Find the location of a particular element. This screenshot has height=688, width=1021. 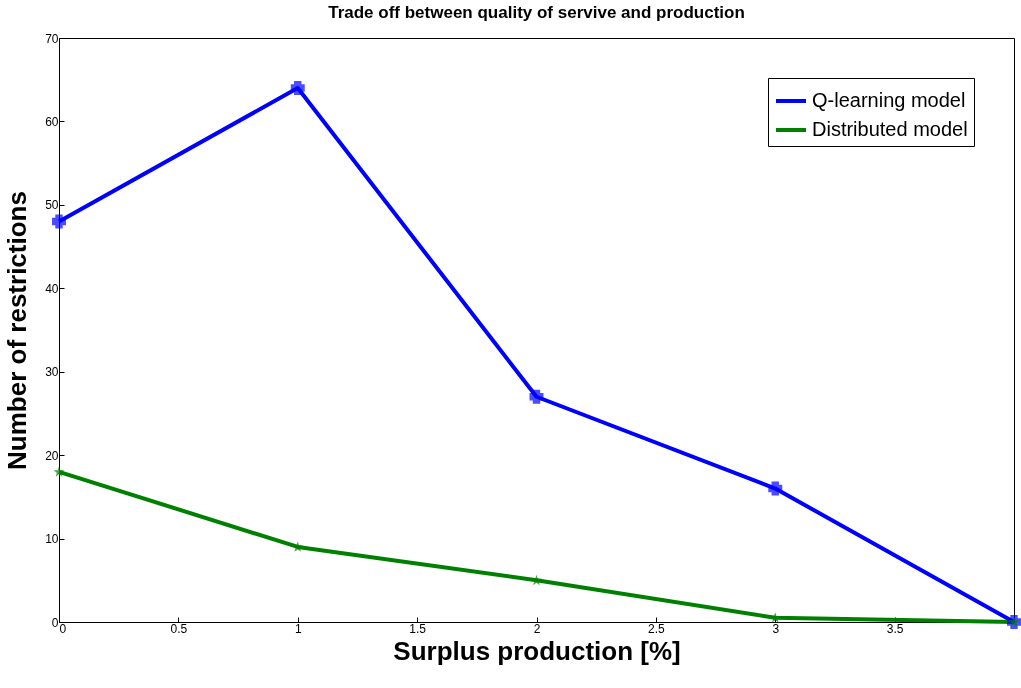

legend-label: Q-learning model is located at coordinates (889, 100).